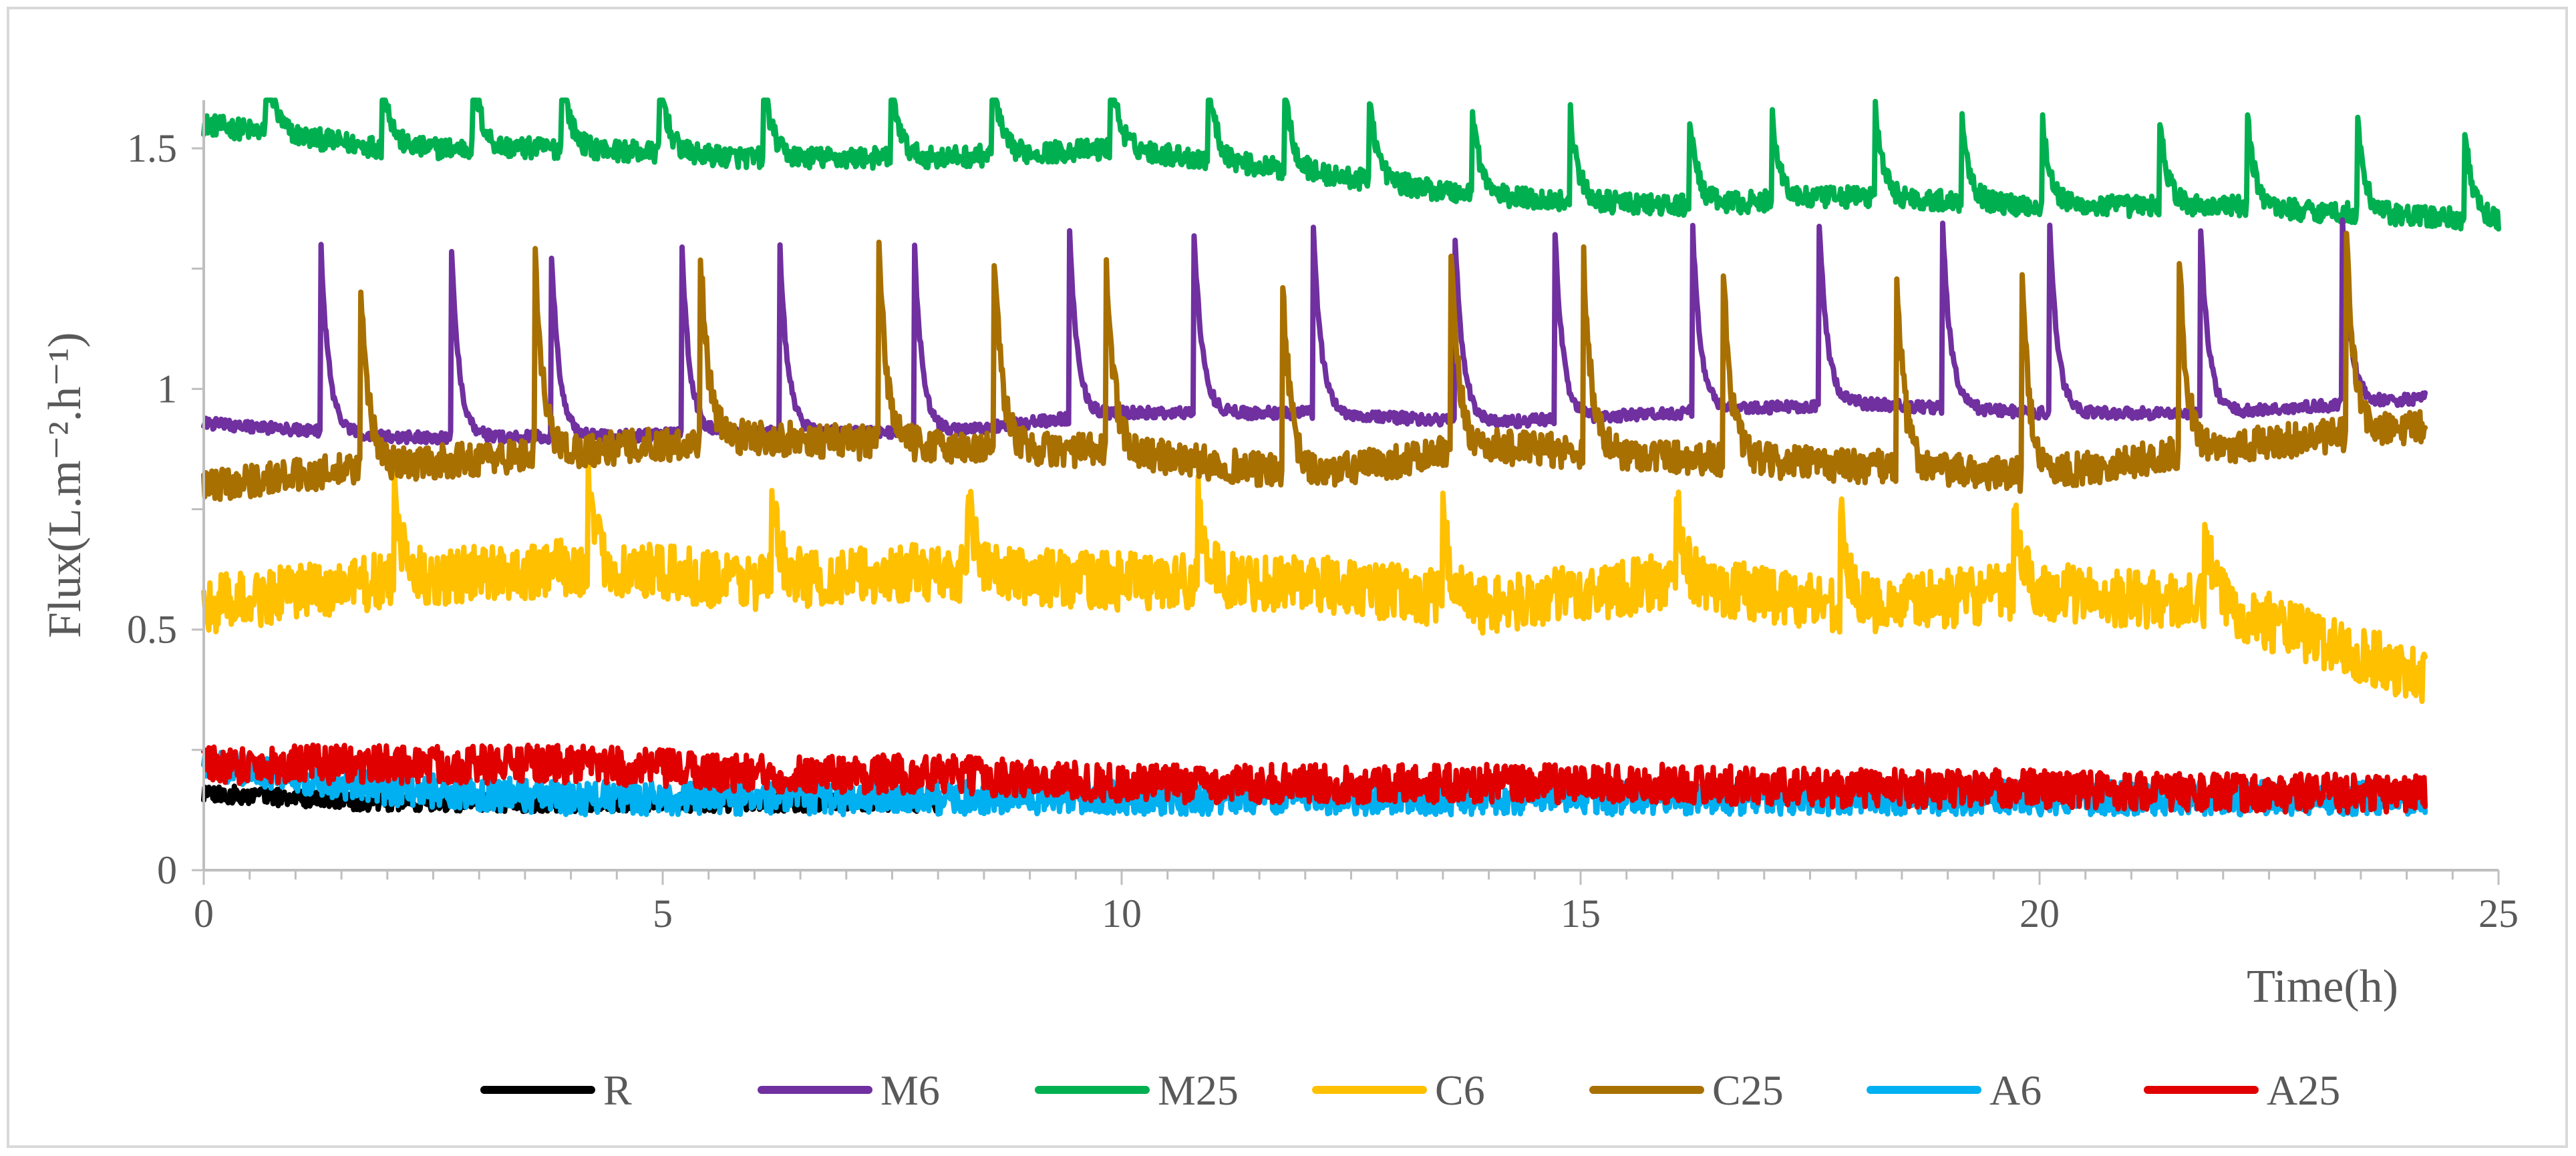  Describe the element at coordinates (910, 1090) in the screenshot. I see `legend-label-m6: M6` at that location.